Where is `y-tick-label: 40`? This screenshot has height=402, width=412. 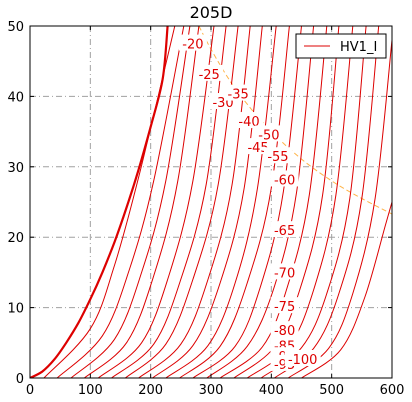 y-tick-label: 40 is located at coordinates (15, 97).